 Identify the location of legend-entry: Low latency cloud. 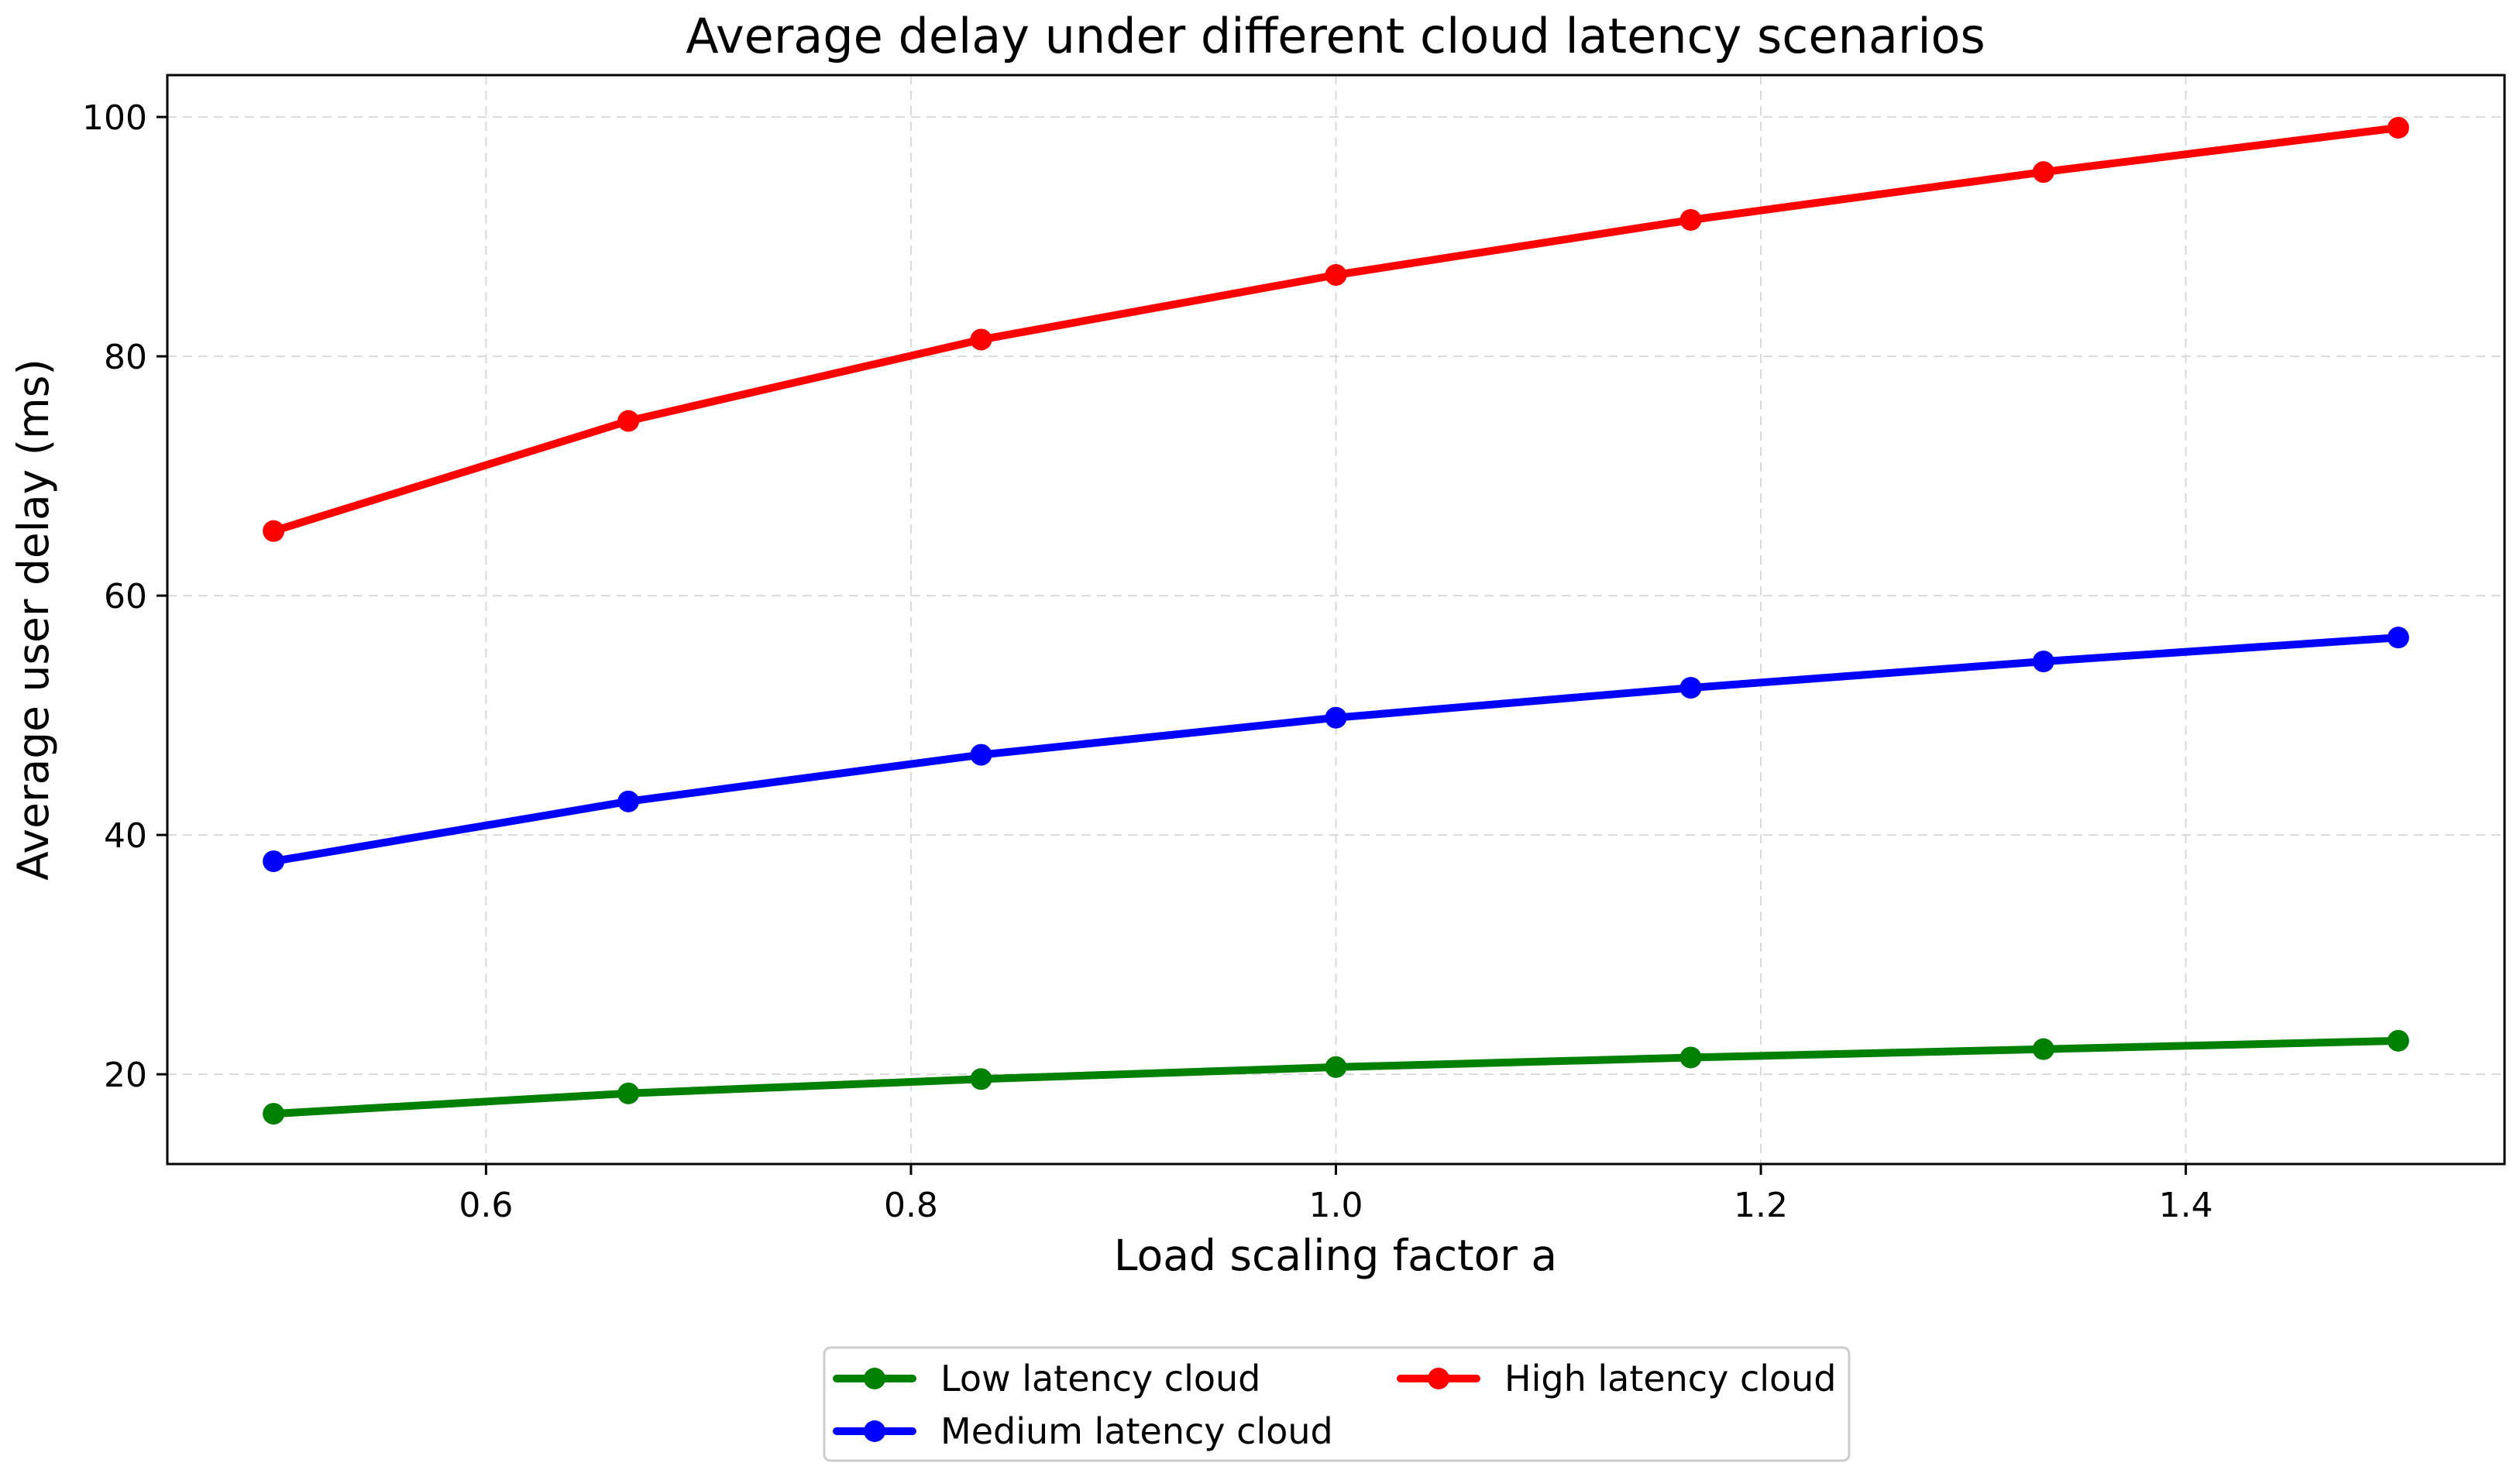
(1046, 1378).